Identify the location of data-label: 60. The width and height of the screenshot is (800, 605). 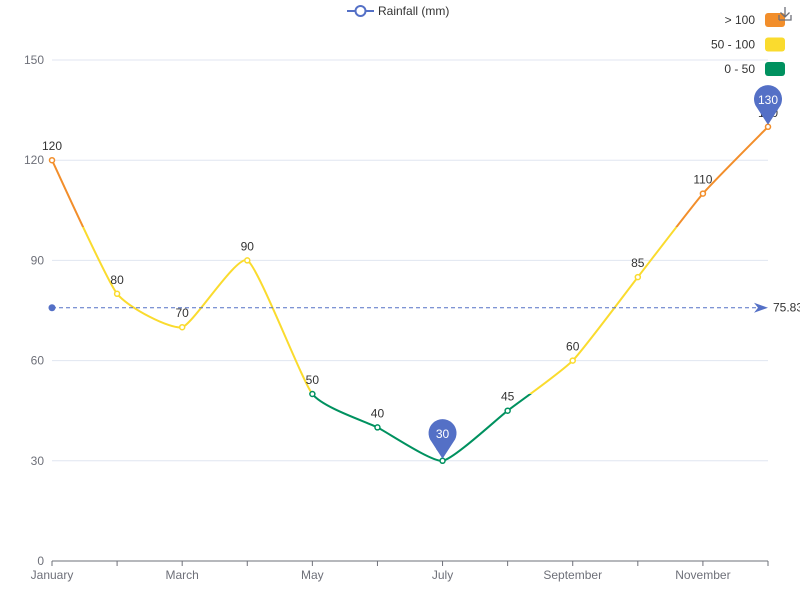
(573, 347).